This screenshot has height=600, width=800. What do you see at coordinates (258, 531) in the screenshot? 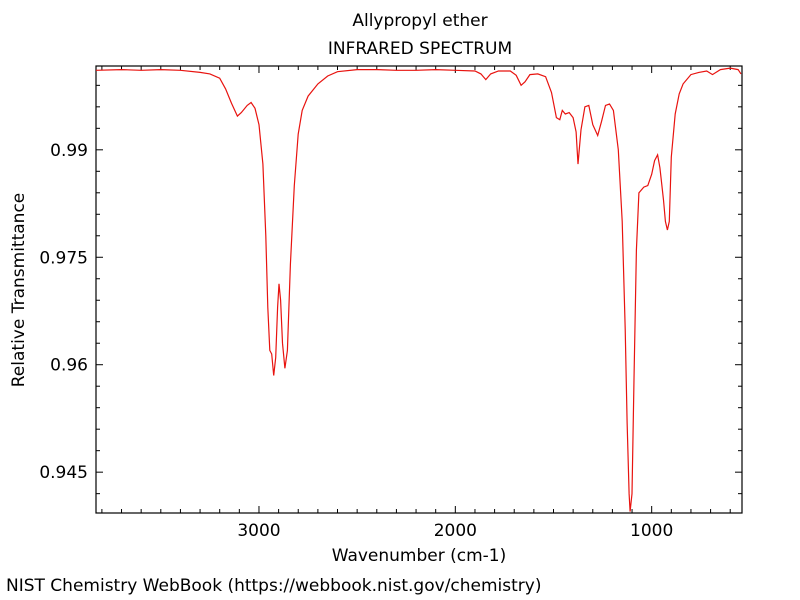
I see `x-tick-label: 3000` at bounding box center [258, 531].